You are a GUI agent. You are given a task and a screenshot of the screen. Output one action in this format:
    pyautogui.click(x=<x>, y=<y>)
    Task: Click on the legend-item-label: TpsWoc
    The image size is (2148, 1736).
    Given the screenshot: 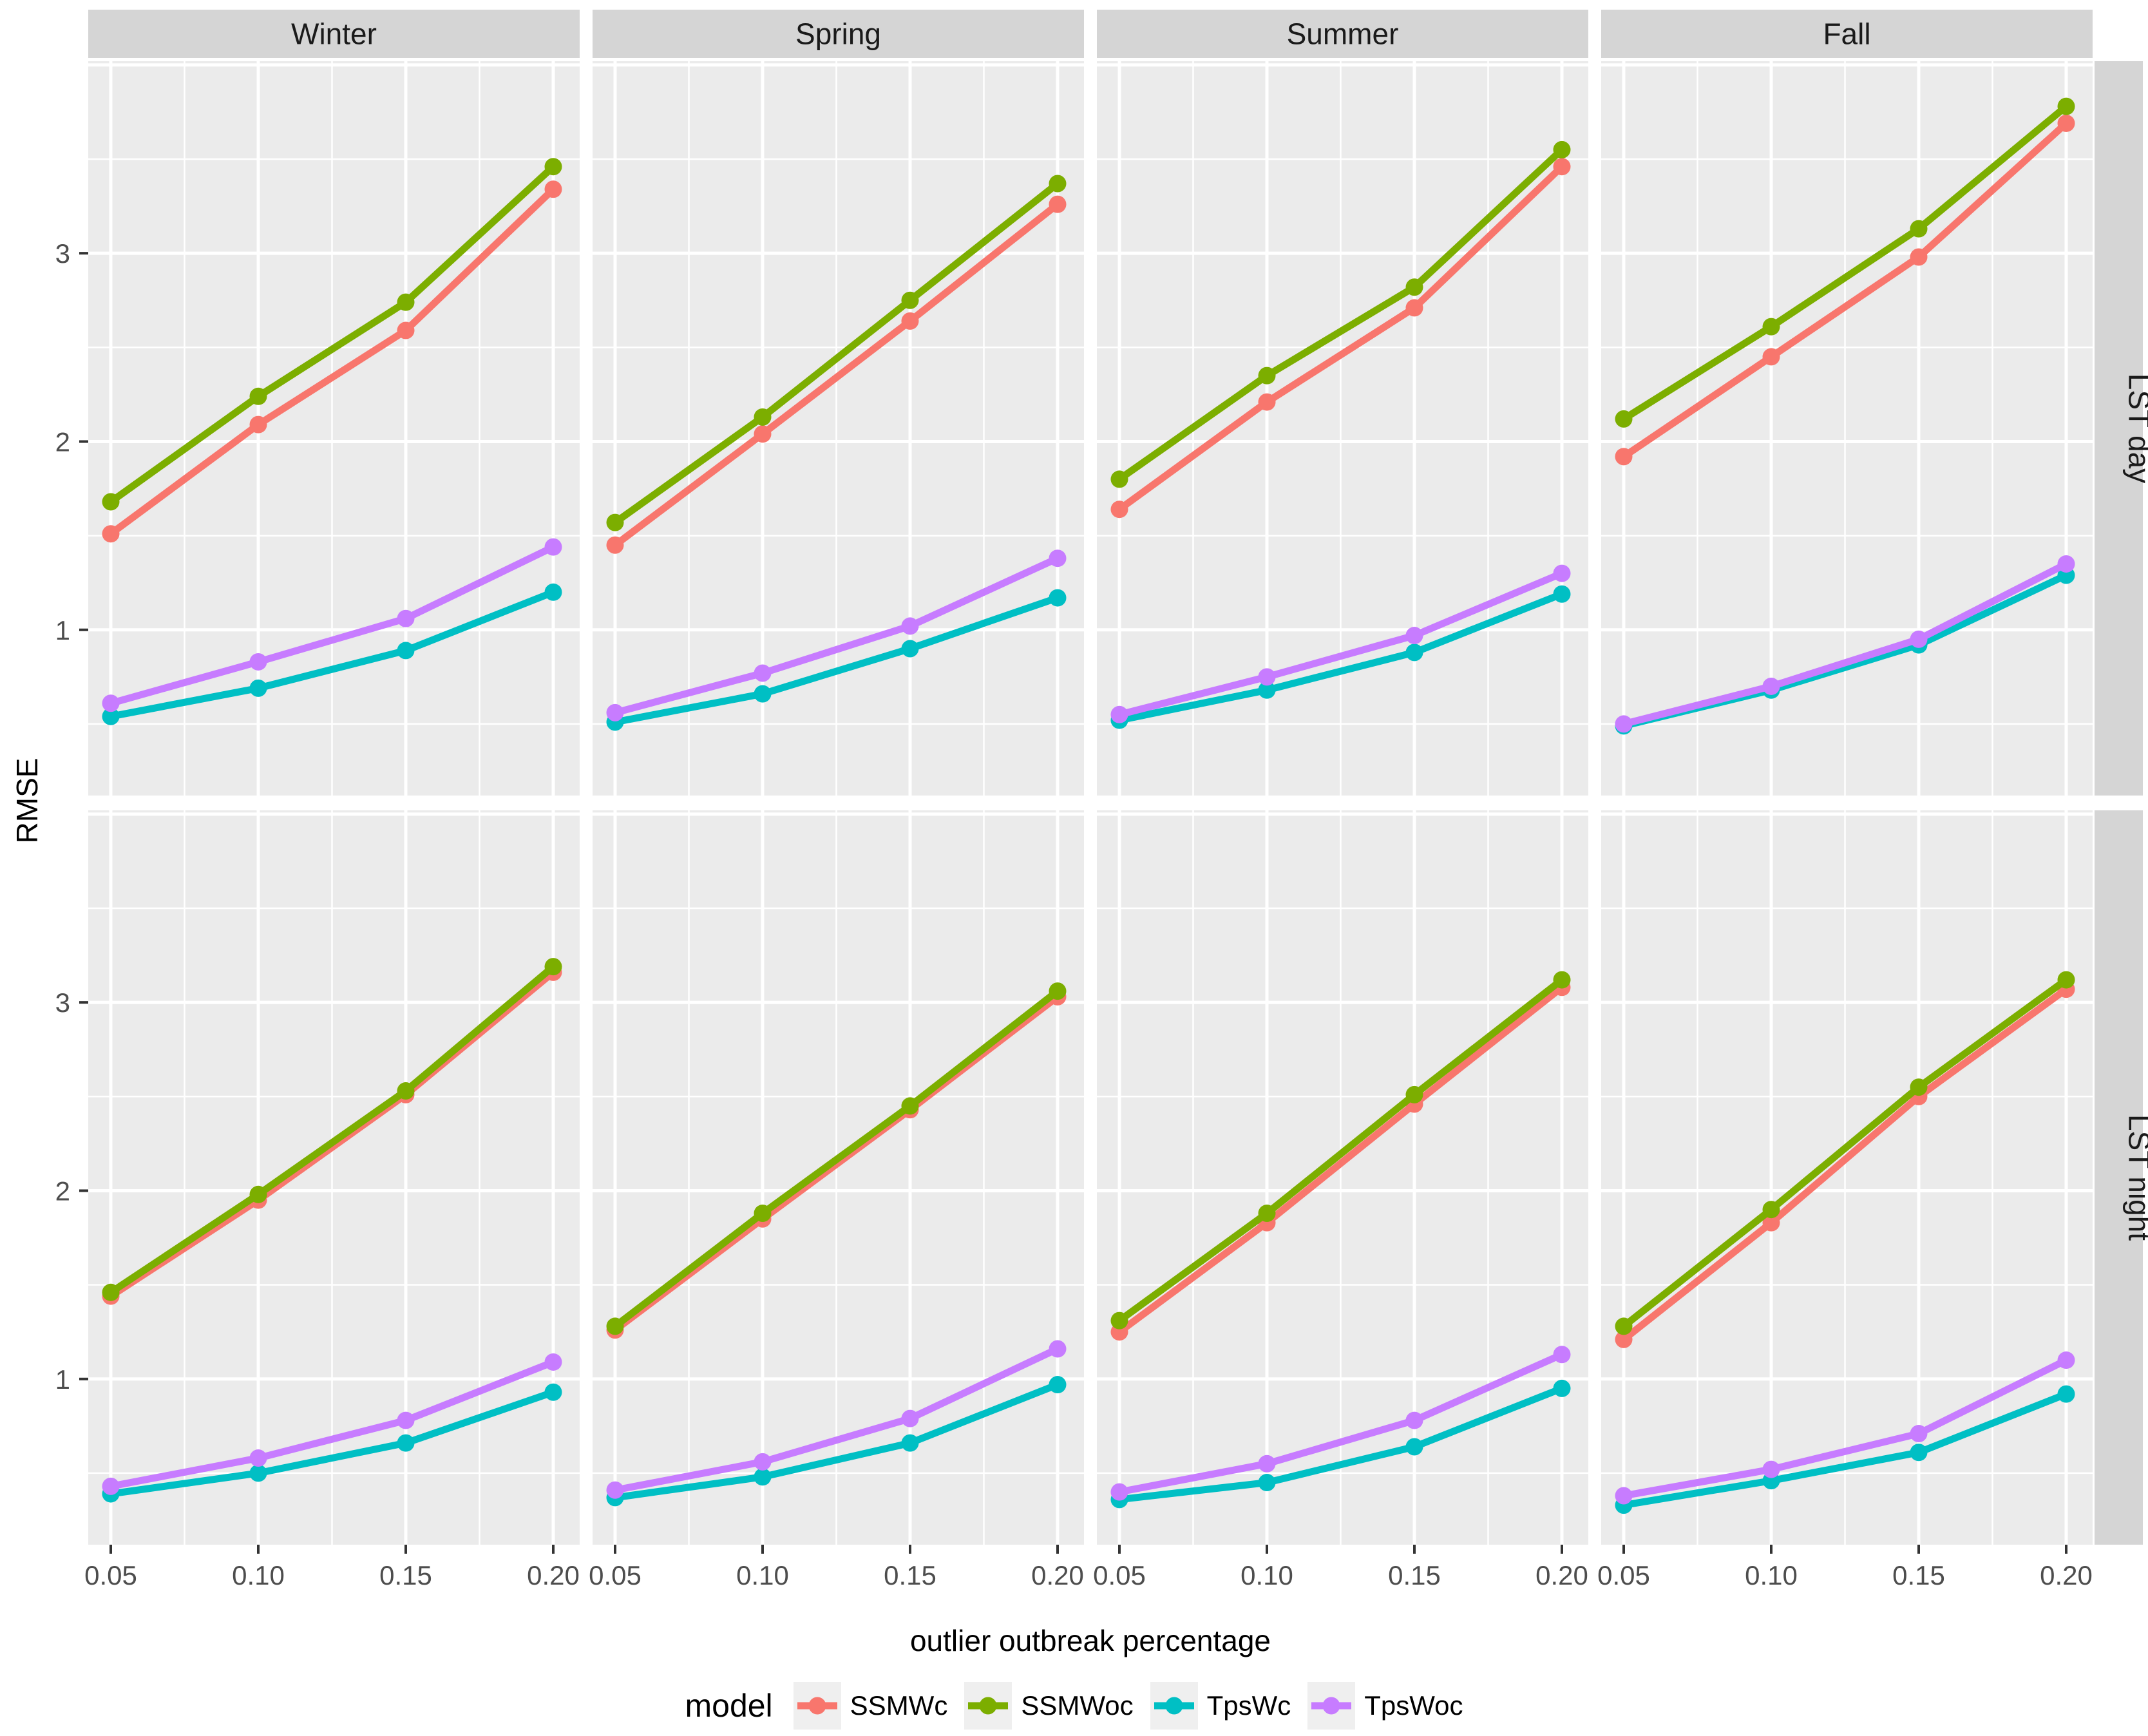 What is the action you would take?
    pyautogui.click(x=1414, y=1705)
    